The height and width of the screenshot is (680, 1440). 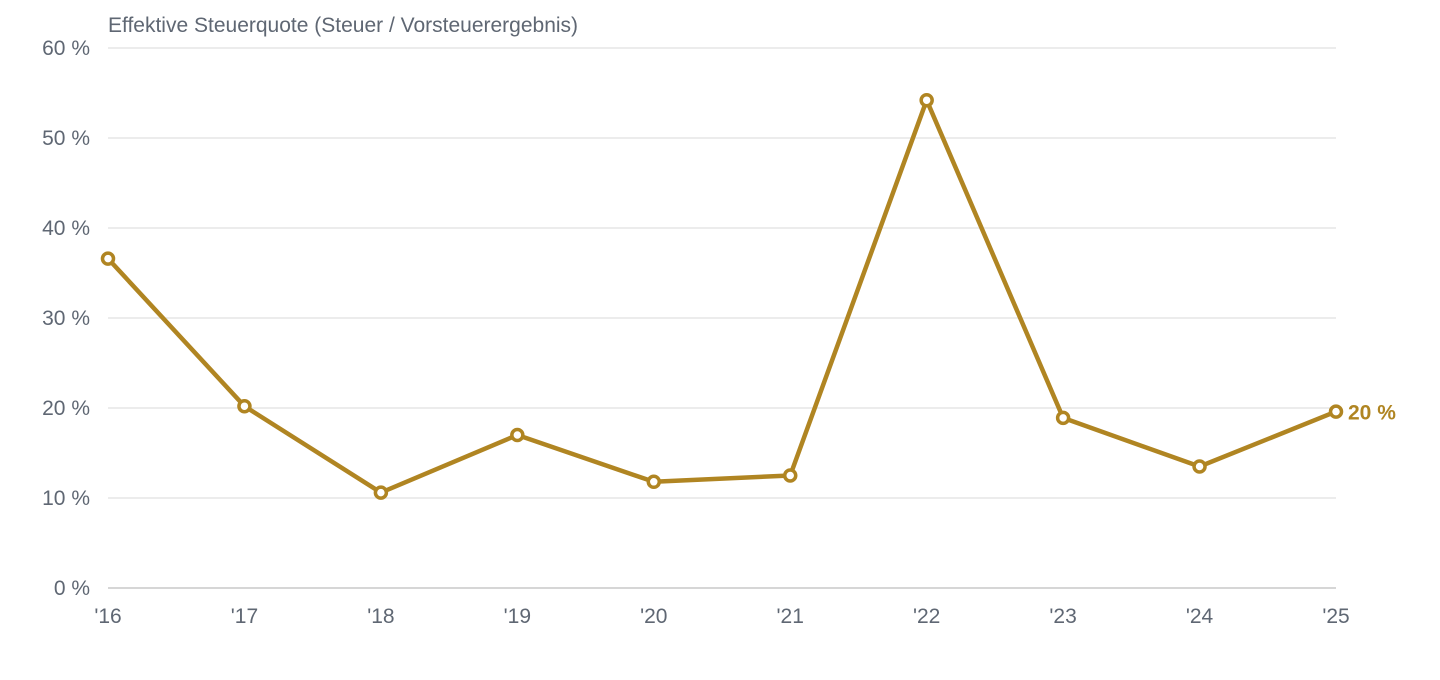 I want to click on y-tick-label: 10 %, so click(x=66, y=498).